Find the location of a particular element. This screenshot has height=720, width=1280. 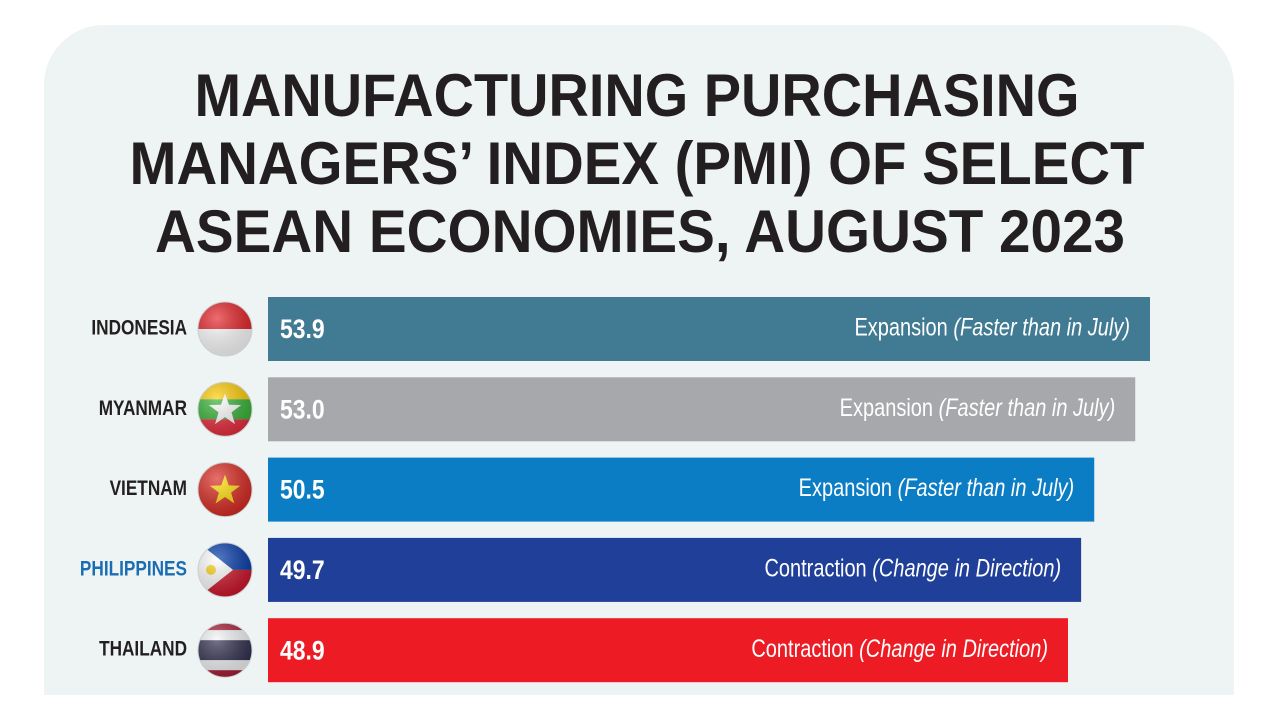

category-label: PHILIPPINES is located at coordinates (133, 569).